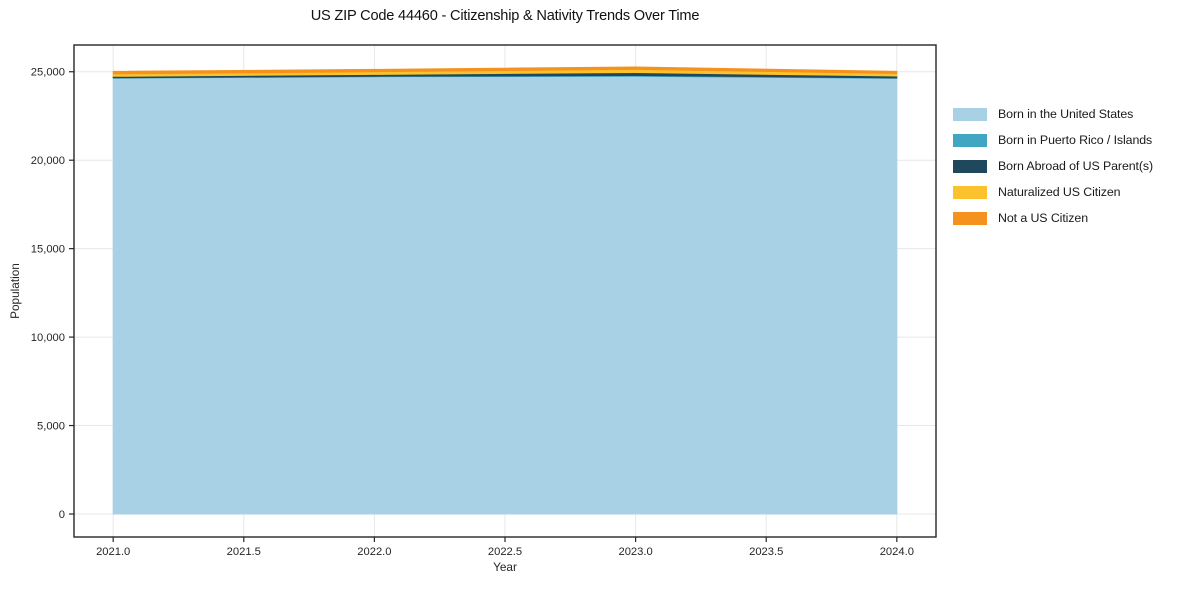 The width and height of the screenshot is (1189, 590). What do you see at coordinates (244, 552) in the screenshot?
I see `x-tick-label: 2021.5` at bounding box center [244, 552].